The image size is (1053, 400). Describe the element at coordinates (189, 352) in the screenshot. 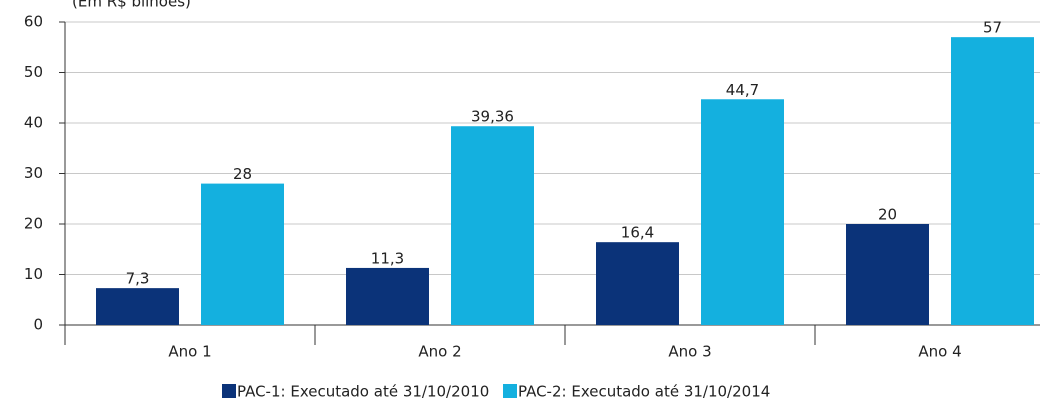

I see `x-tick-label: Ano 1` at that location.